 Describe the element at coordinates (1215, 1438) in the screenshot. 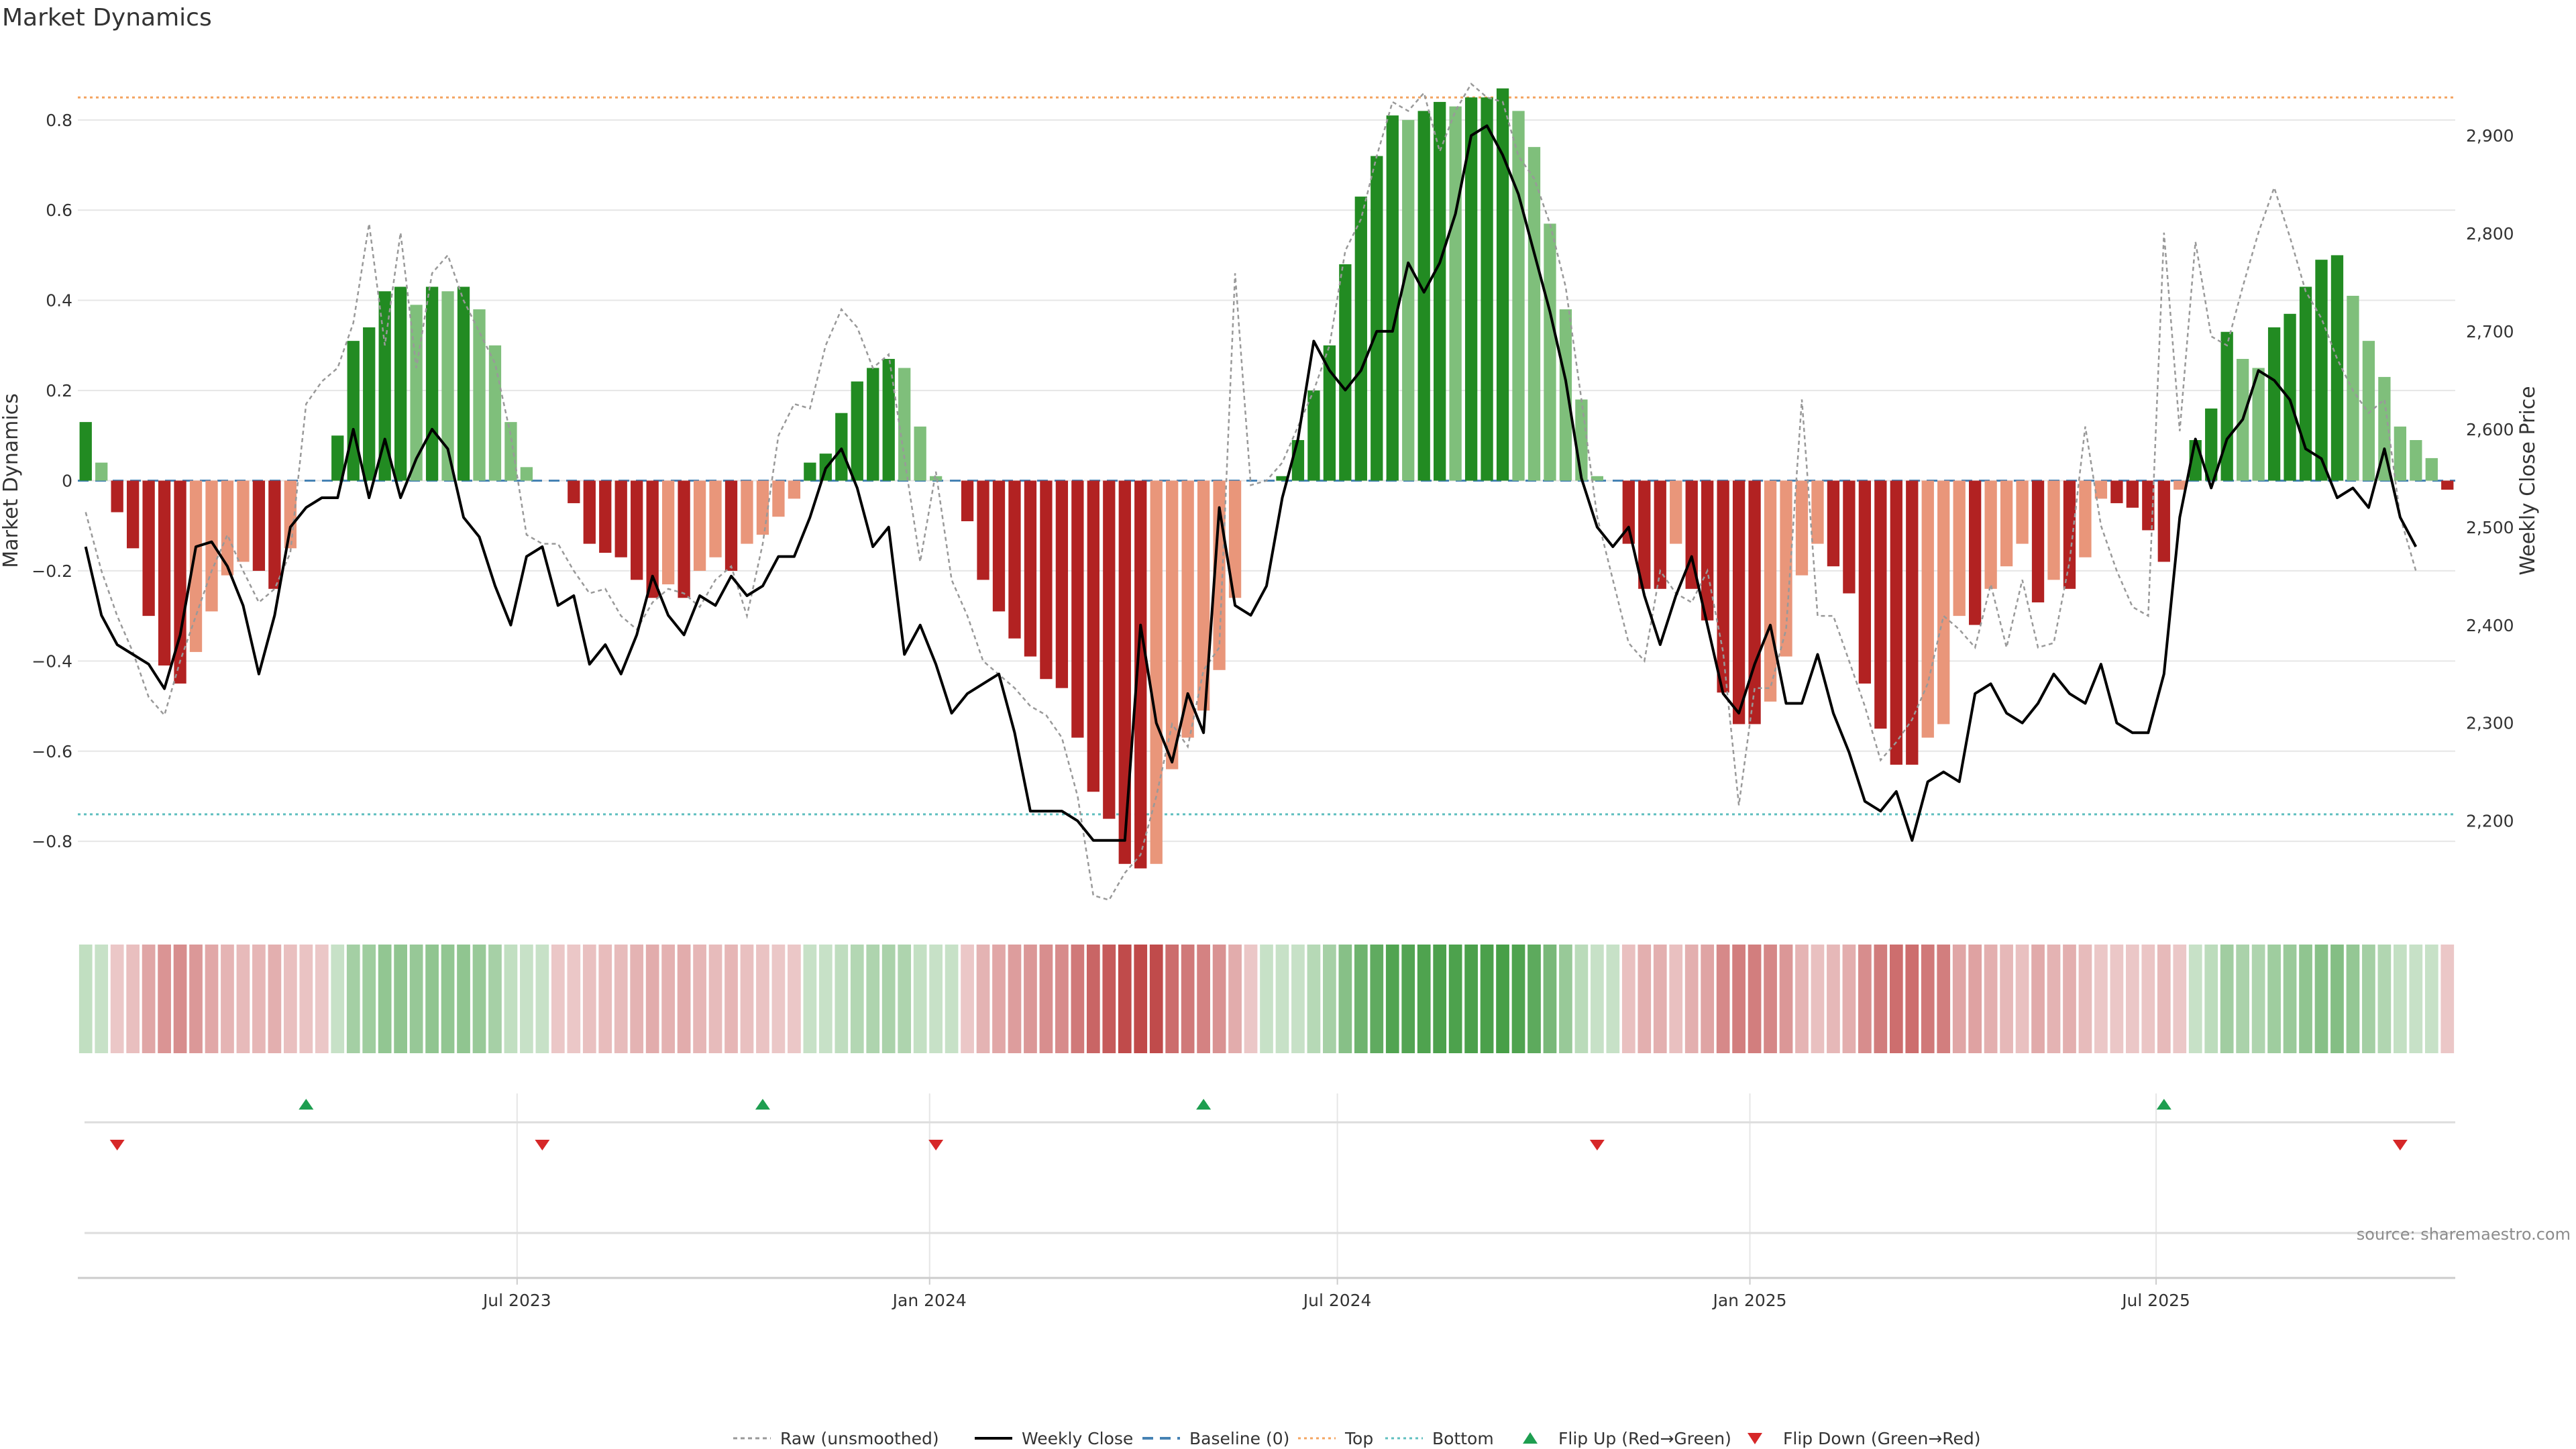

I see `legend-item-baseline: Baseline (0)` at that location.